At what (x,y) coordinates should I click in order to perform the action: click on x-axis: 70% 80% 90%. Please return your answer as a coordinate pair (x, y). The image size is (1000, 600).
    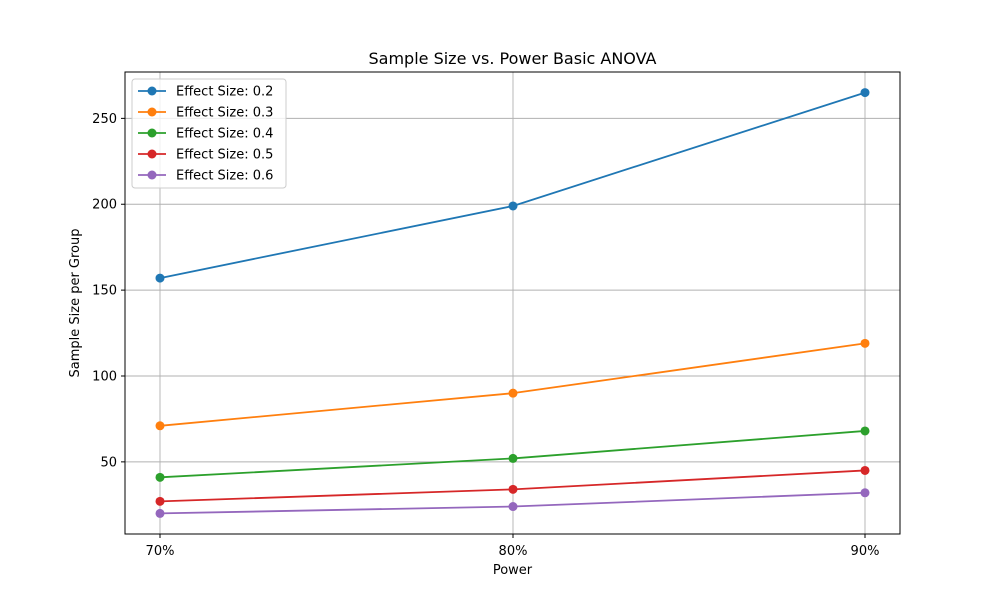
    Looking at the image, I should click on (513, 546).